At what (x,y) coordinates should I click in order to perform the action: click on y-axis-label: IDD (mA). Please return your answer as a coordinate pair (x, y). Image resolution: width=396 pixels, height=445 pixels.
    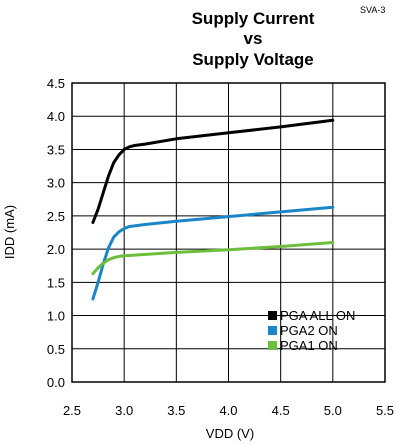
    Looking at the image, I should click on (9, 232).